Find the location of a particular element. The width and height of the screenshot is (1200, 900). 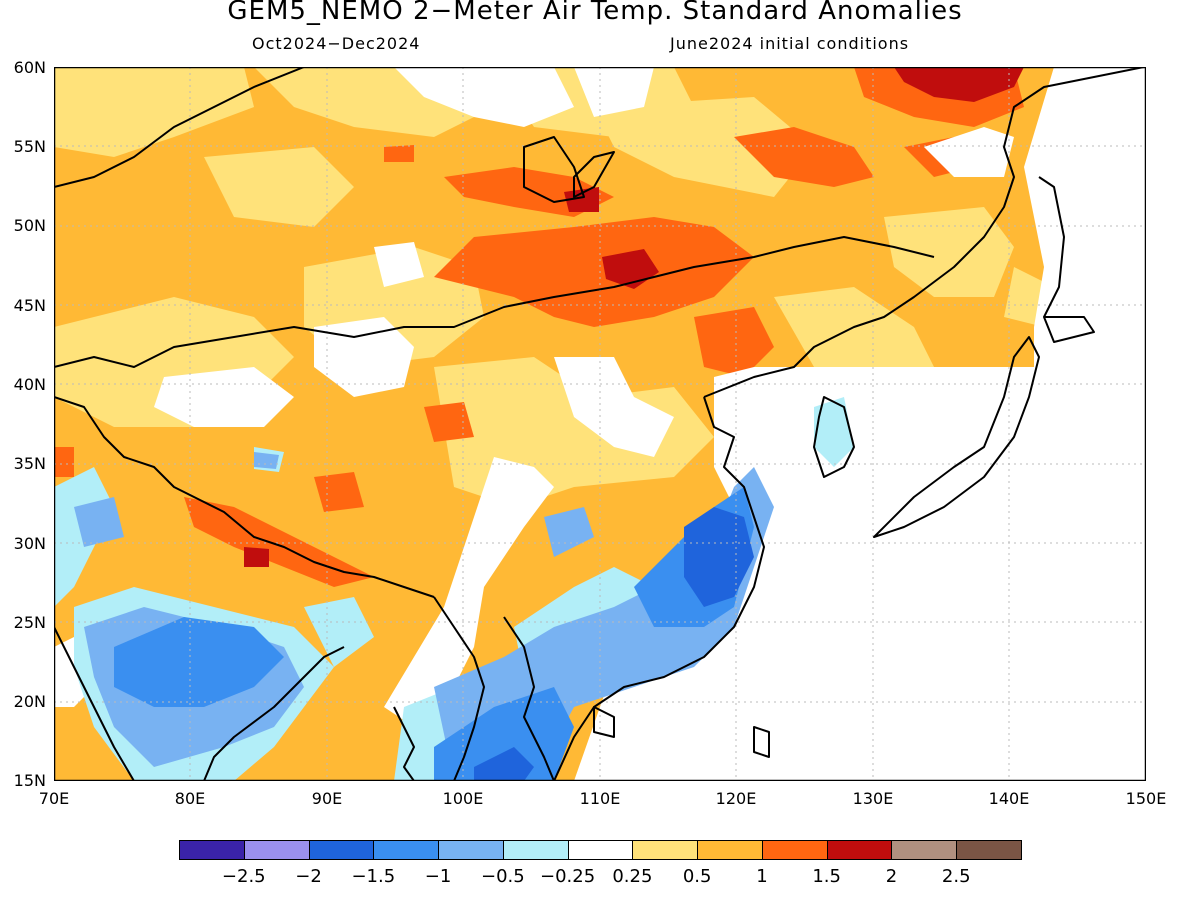

lon-label: 90E is located at coordinates (327, 798).